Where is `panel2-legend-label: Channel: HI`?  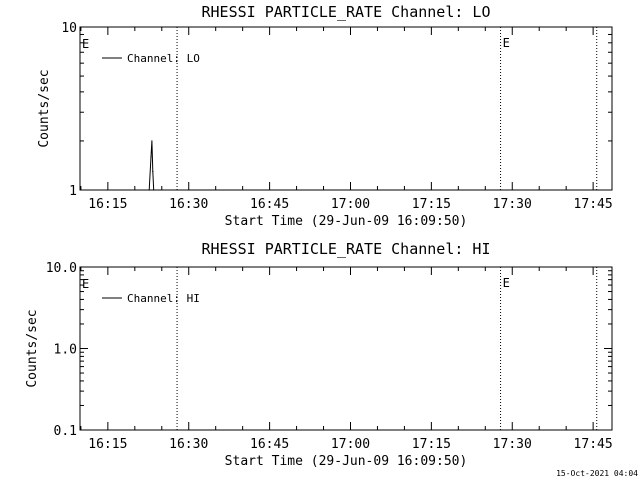 panel2-legend-label: Channel: HI is located at coordinates (163, 298).